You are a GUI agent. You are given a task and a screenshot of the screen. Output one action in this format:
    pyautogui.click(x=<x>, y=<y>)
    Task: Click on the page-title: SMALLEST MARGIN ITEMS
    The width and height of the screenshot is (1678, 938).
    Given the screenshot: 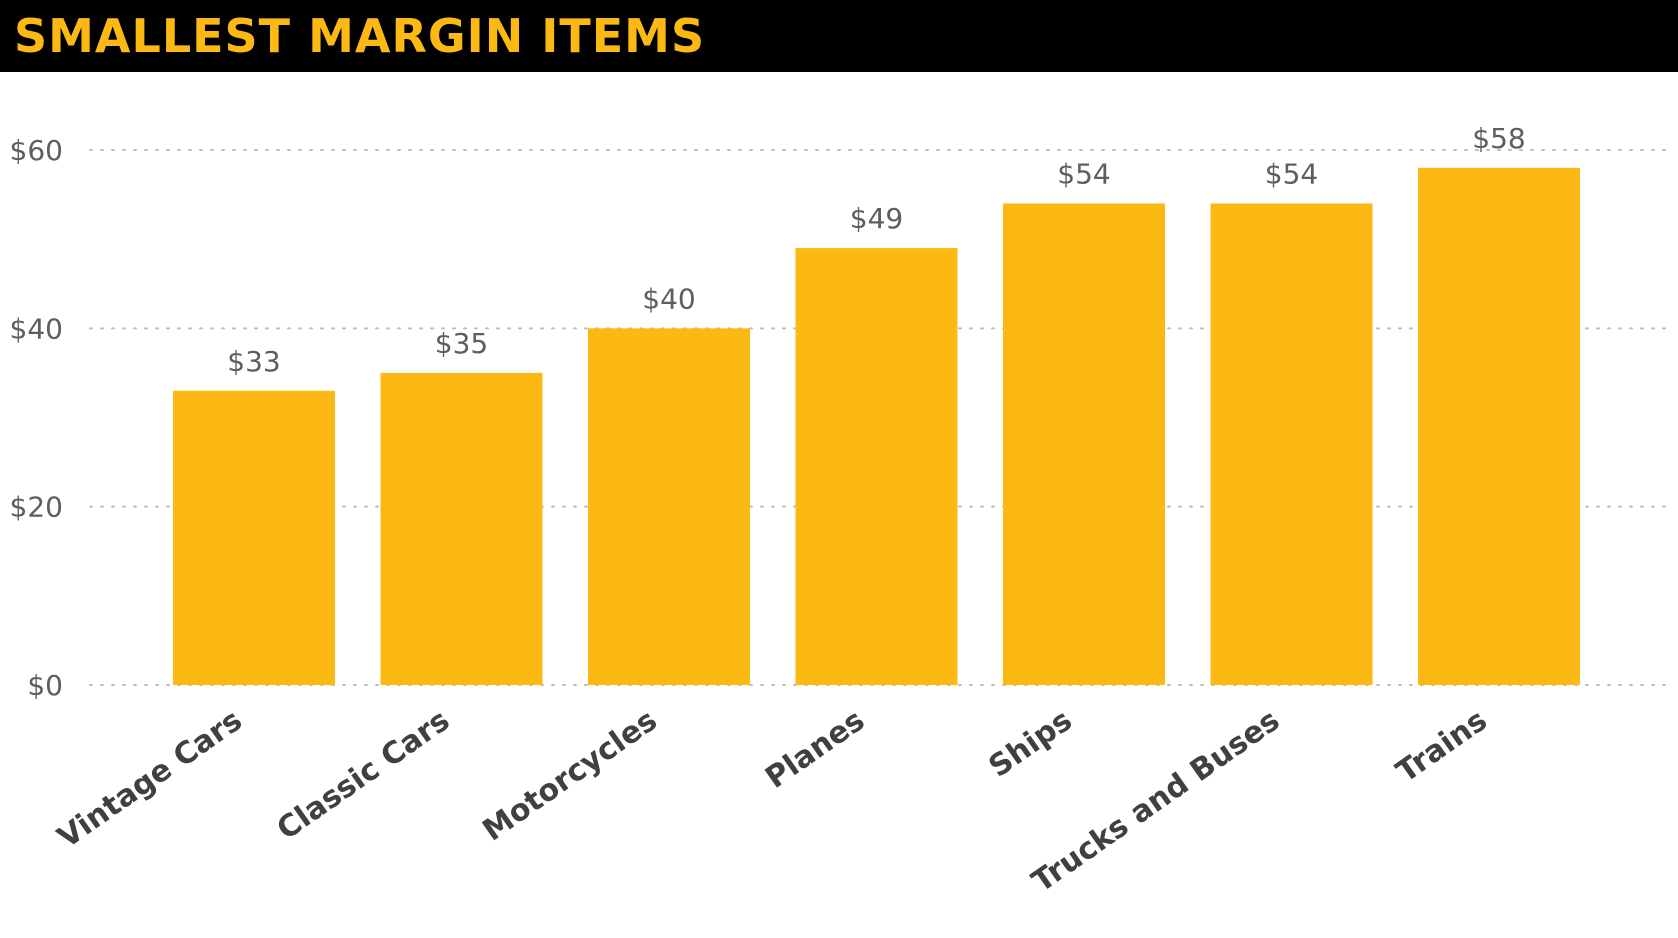 What is the action you would take?
    pyautogui.click(x=360, y=36)
    